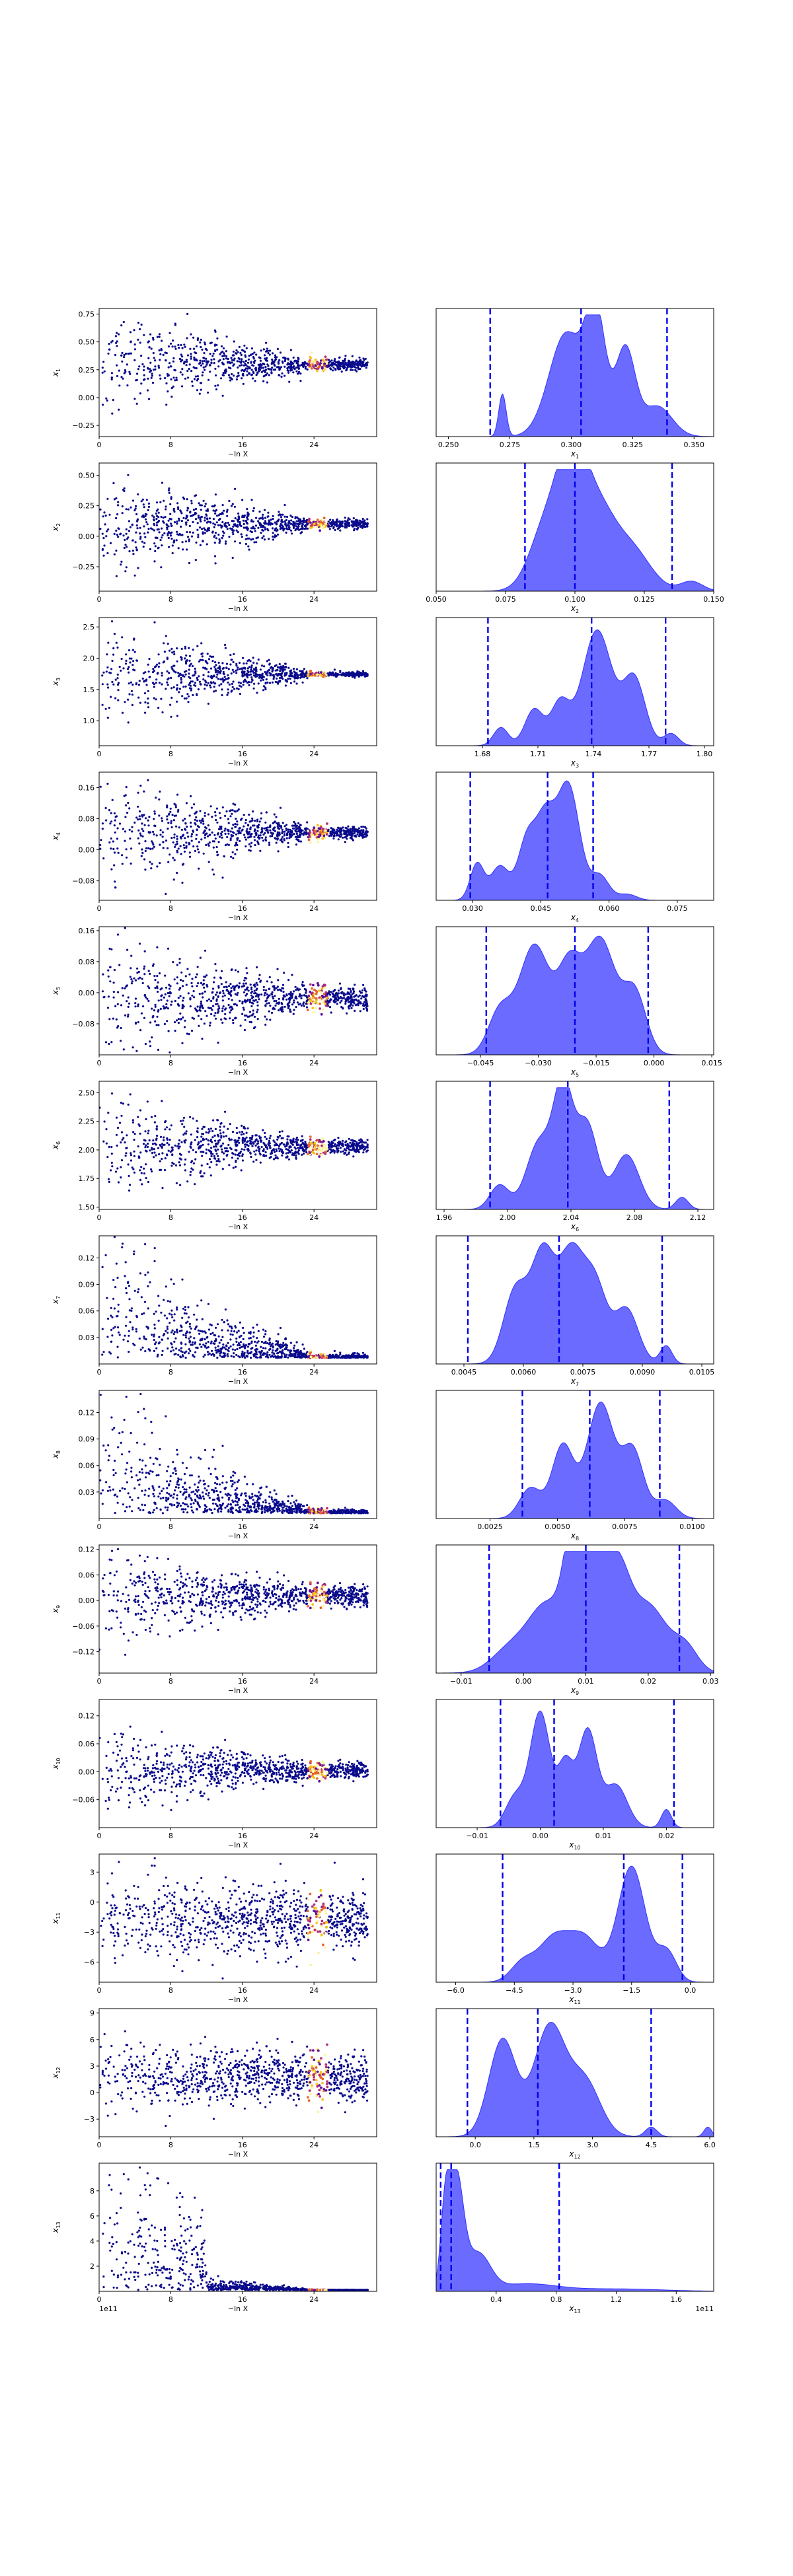 The height and width of the screenshot is (2576, 793). I want to click on trace-4-xtick-label: 8, so click(171, 909).